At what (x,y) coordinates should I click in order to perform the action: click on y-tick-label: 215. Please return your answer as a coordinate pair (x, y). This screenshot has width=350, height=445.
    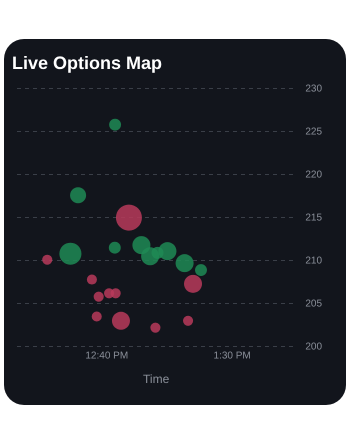
    Looking at the image, I should click on (313, 218).